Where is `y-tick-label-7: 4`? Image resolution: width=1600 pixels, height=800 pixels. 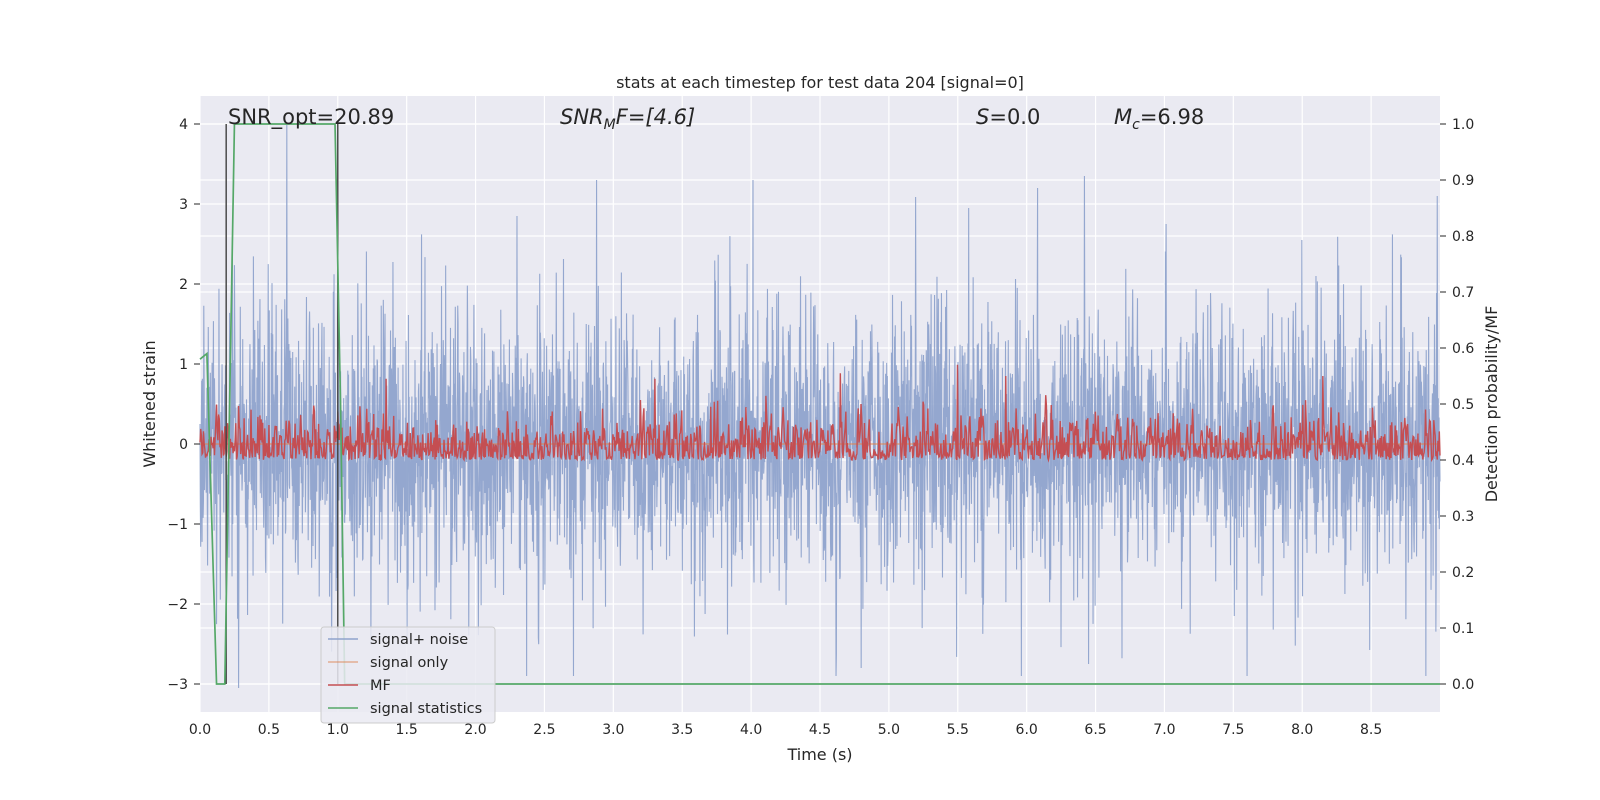 y-tick-label-7: 4 is located at coordinates (183, 125).